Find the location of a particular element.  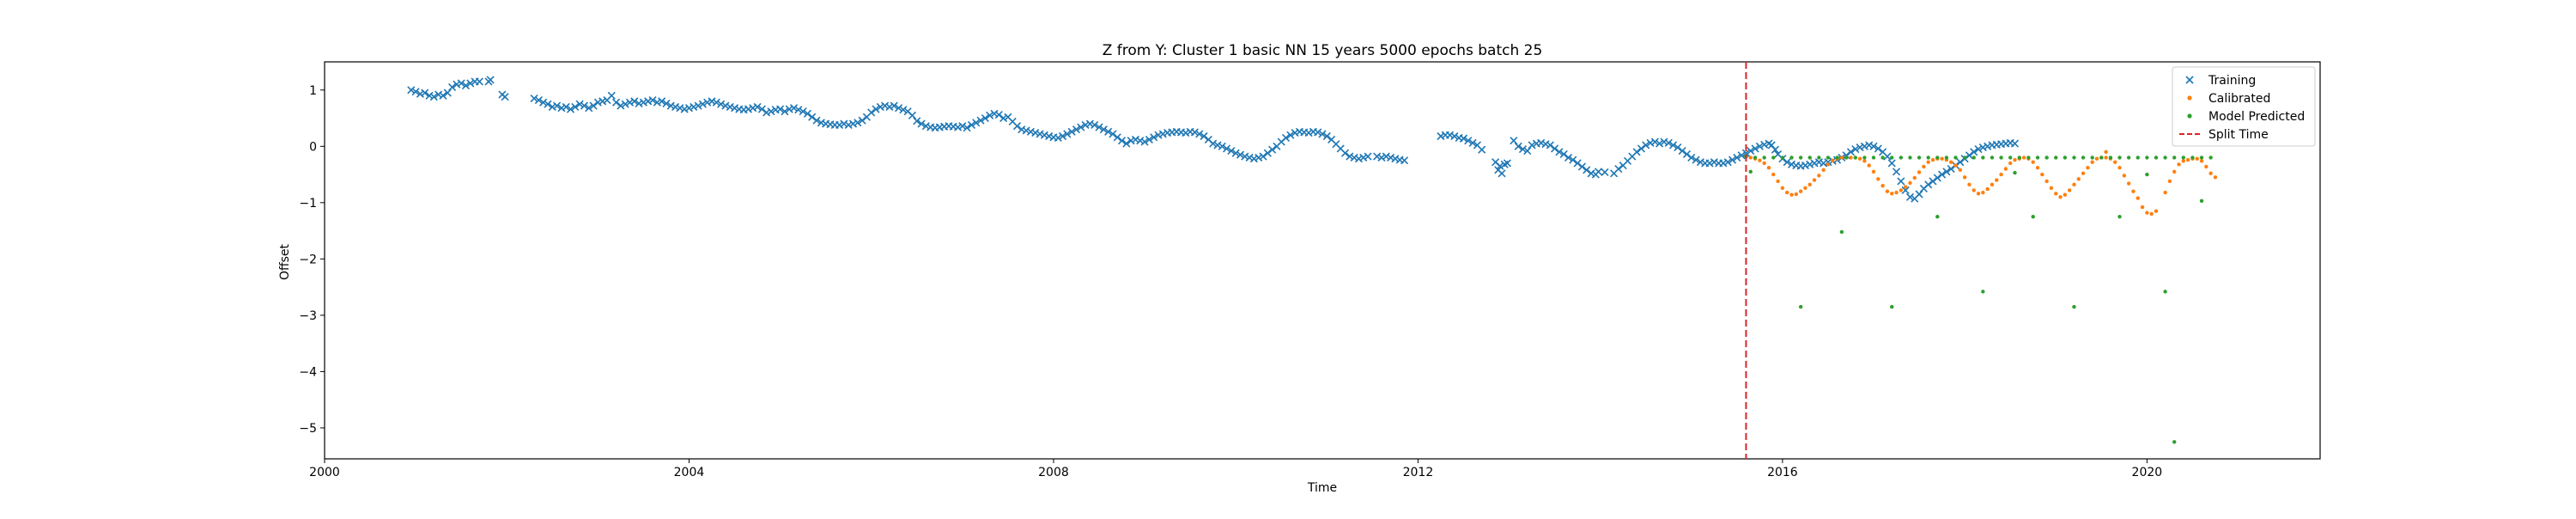

y-axis-label: Offset is located at coordinates (285, 261).